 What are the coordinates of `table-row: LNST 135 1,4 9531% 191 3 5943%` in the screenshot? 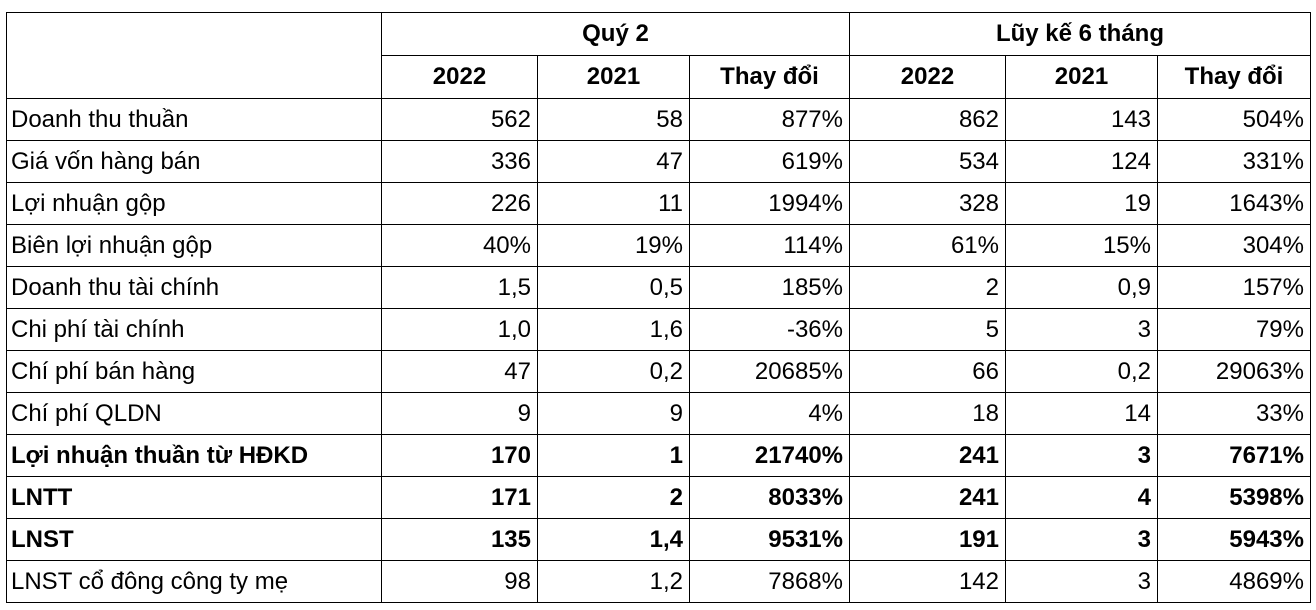 It's located at (658, 539).